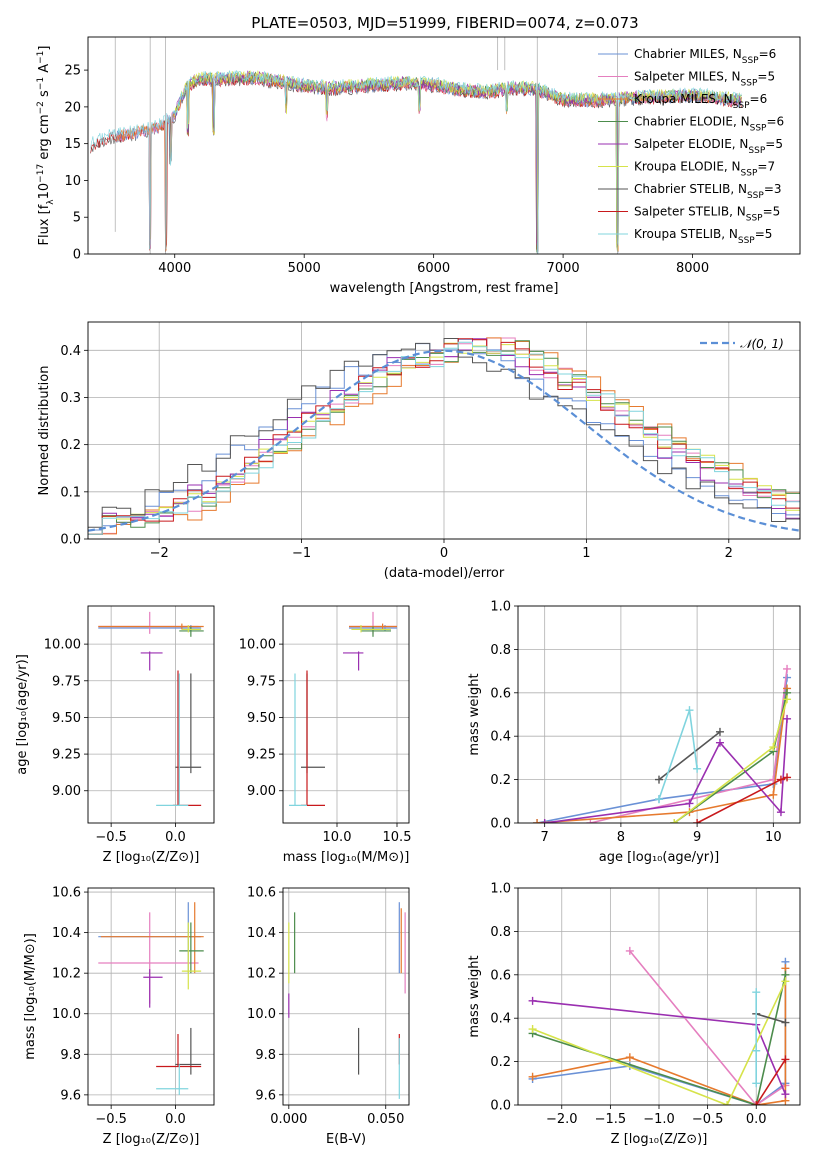 This screenshot has height=1170, width=819. I want to click on x-axis-label: wavelength [Angstrom, rest frame], so click(444, 288).